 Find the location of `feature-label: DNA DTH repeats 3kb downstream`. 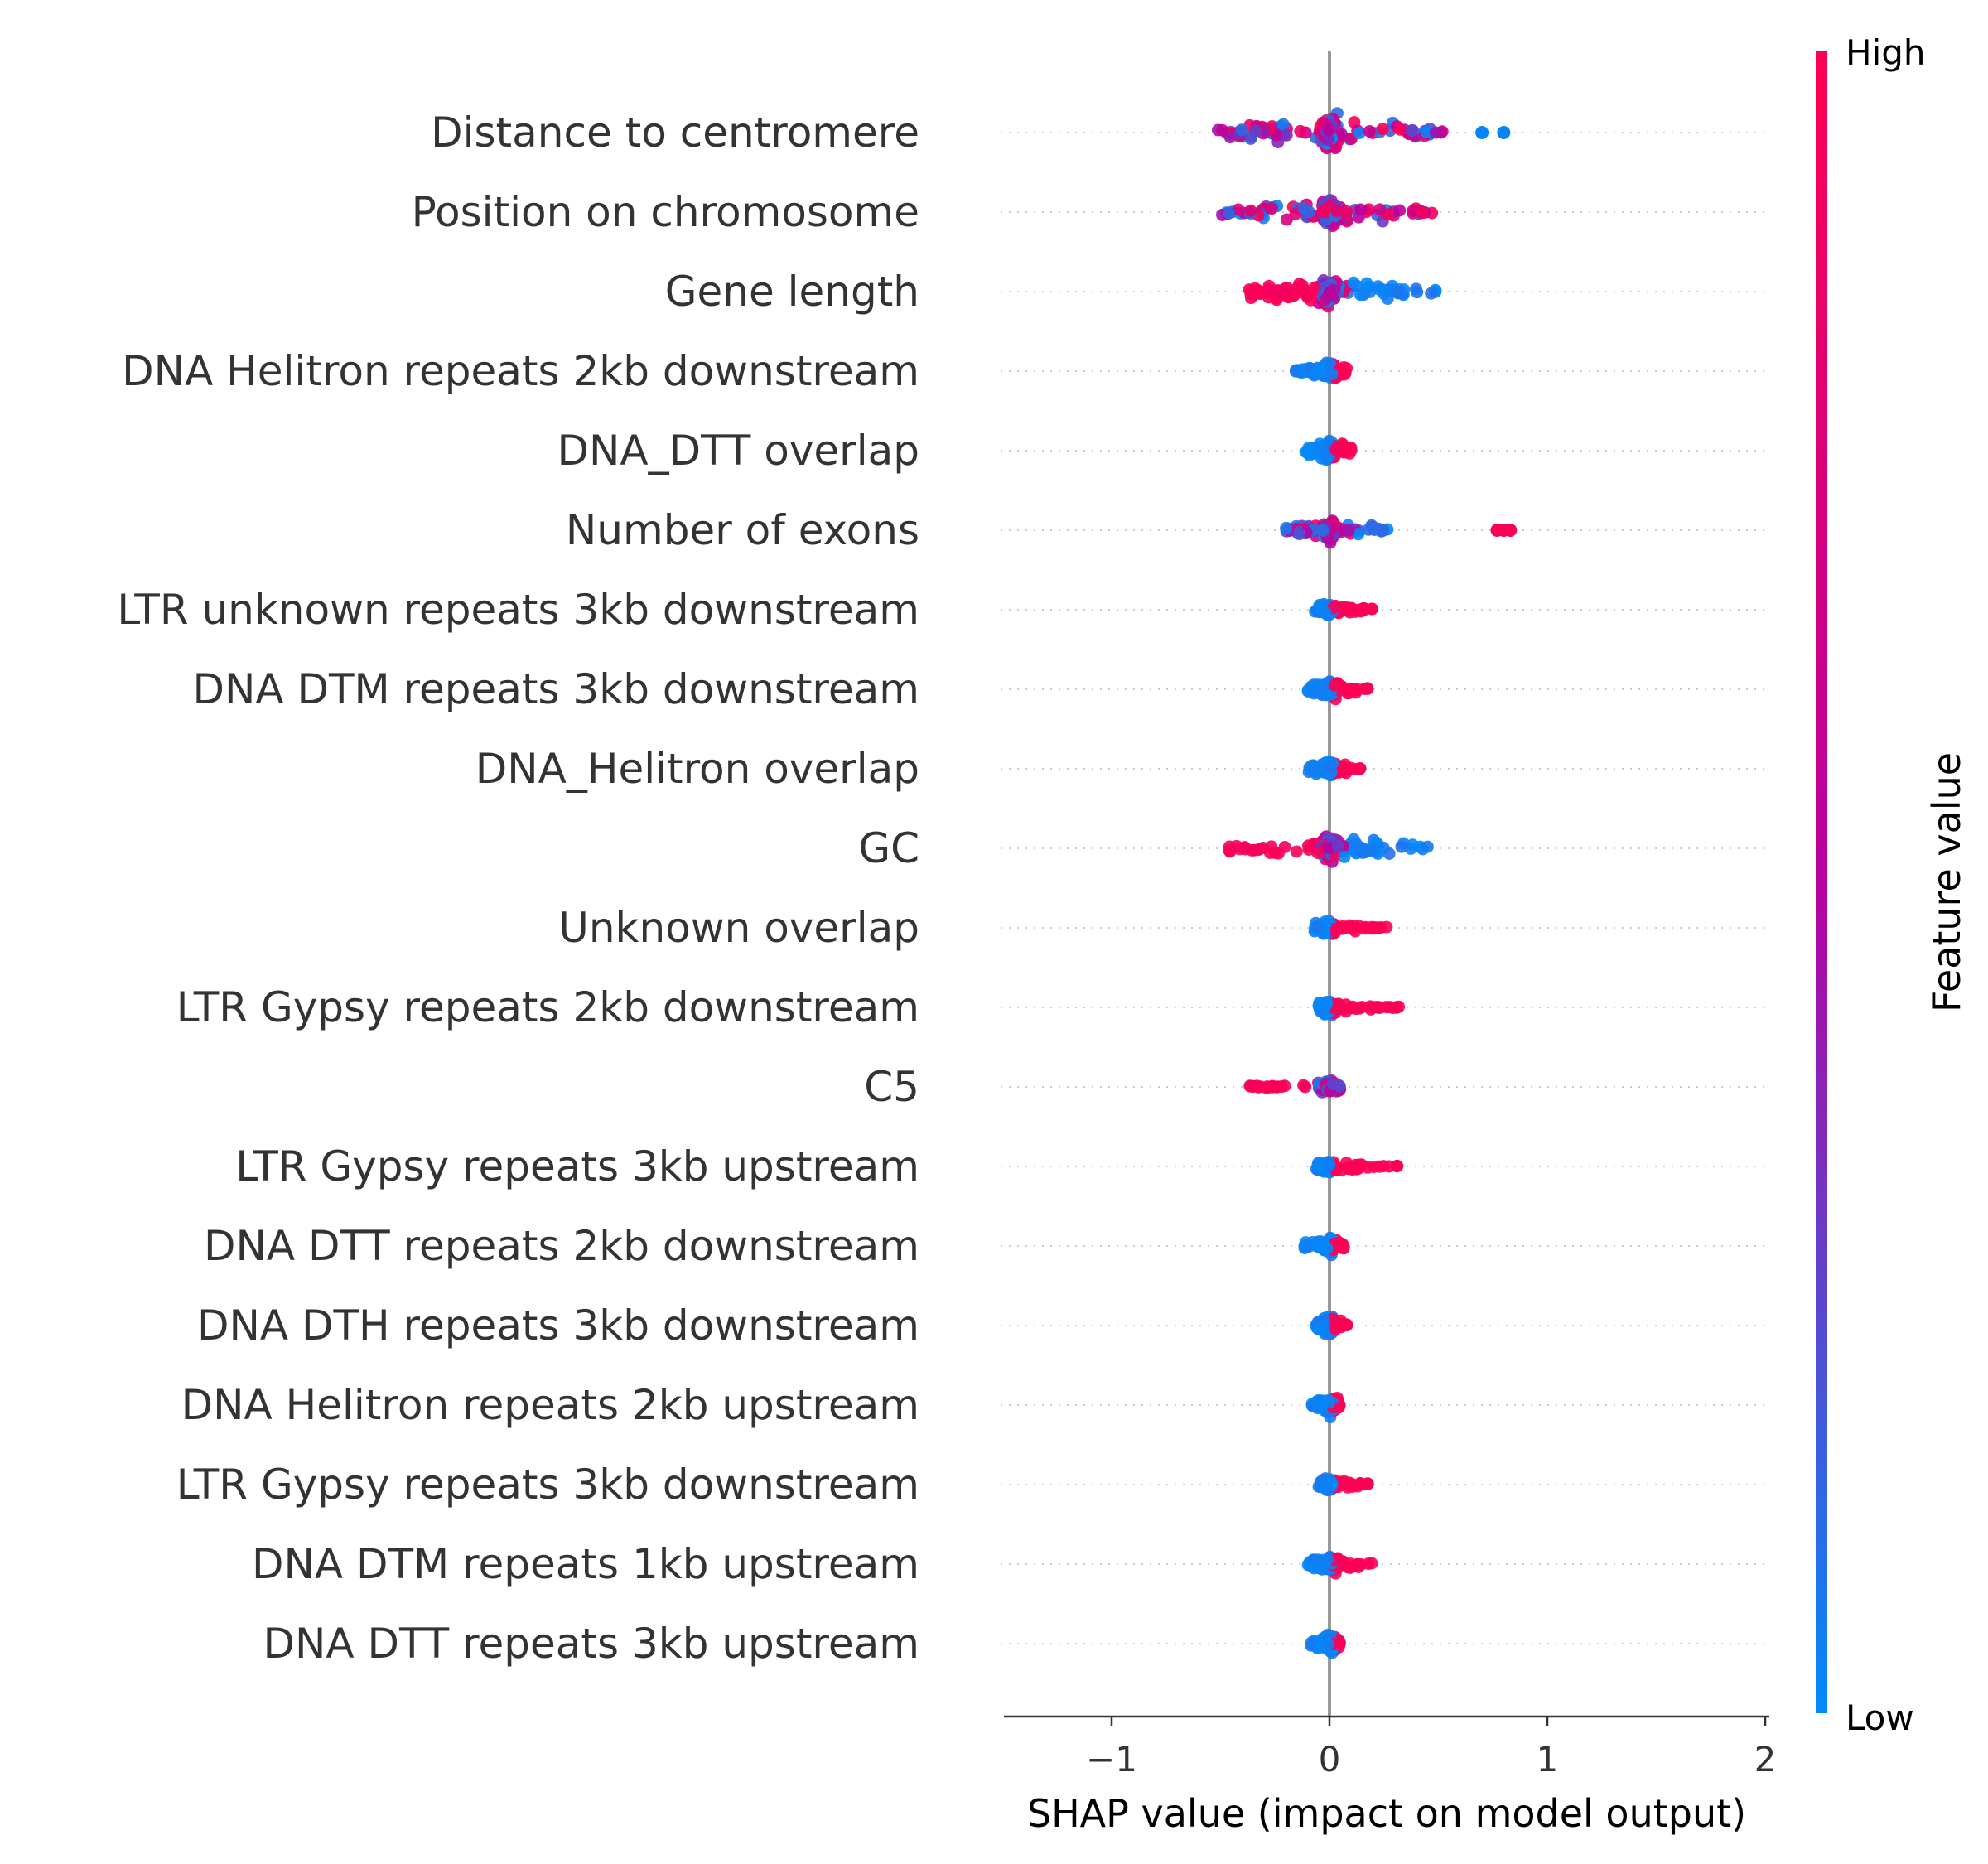

feature-label: DNA DTH repeats 3kb downstream is located at coordinates (558, 1325).